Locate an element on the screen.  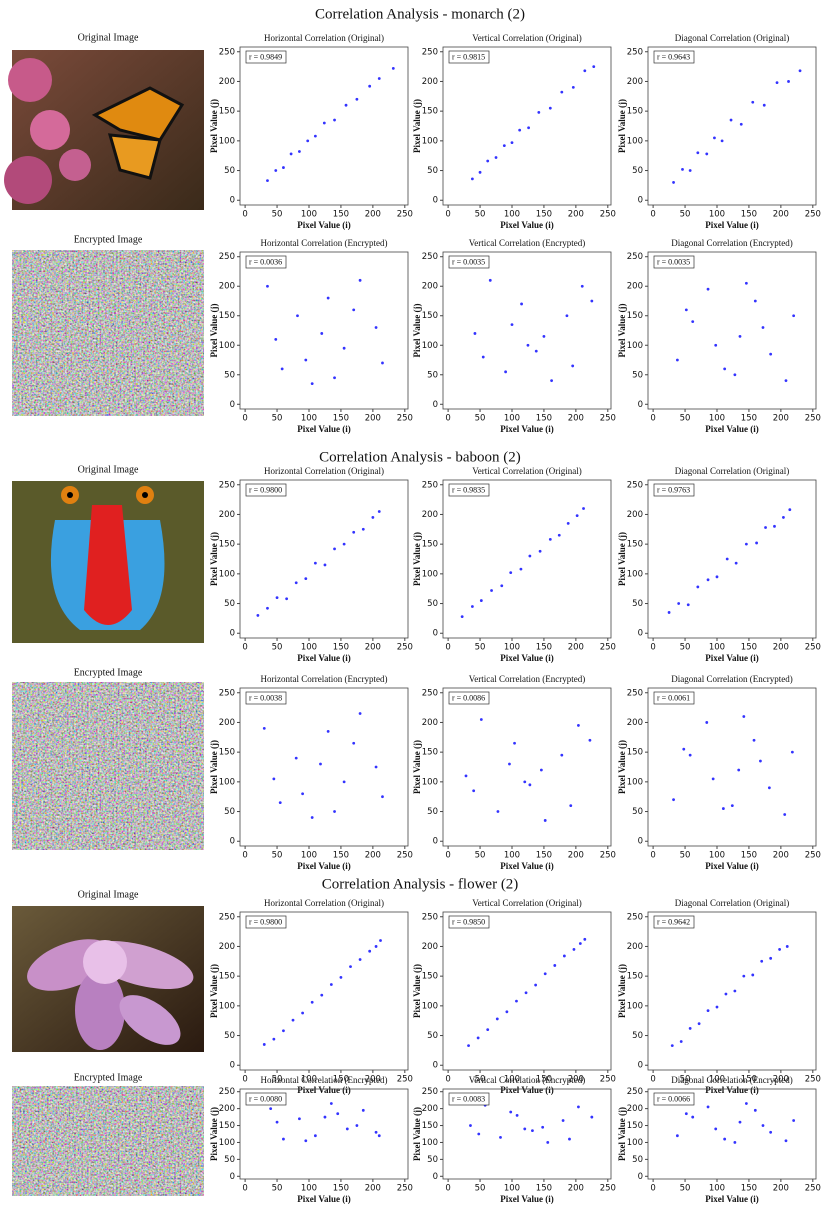
annotation: r = 0.9815 is located at coordinates (468, 56).